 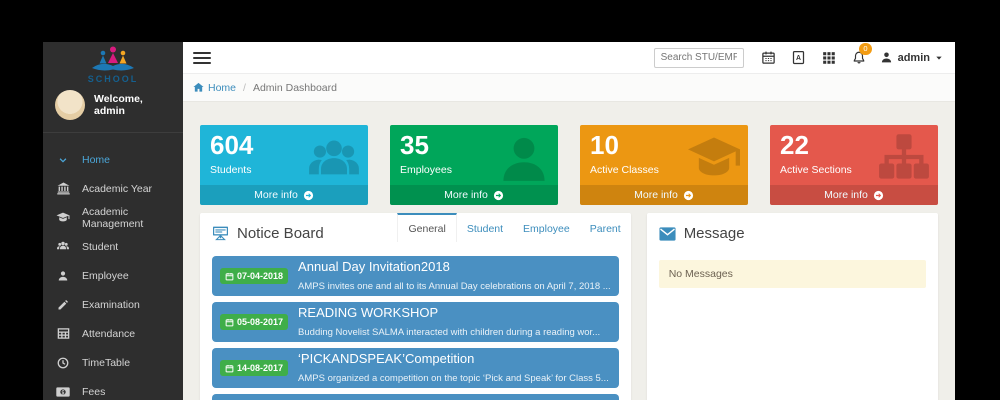 I want to click on stat-label: Students, so click(x=231, y=169).